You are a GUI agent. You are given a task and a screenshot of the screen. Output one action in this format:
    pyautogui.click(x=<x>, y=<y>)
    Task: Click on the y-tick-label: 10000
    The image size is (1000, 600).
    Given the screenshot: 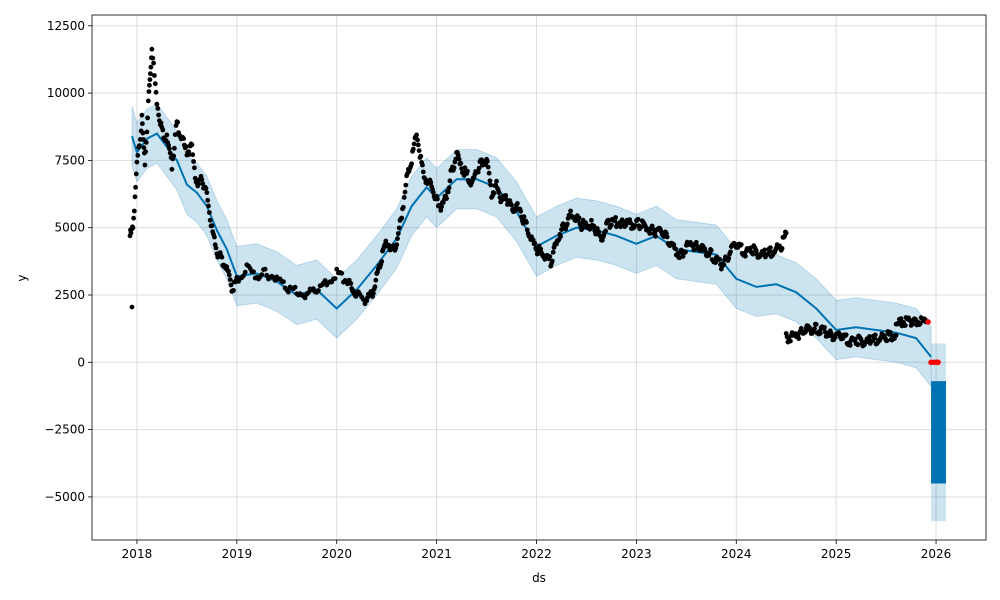 What is the action you would take?
    pyautogui.click(x=66, y=93)
    